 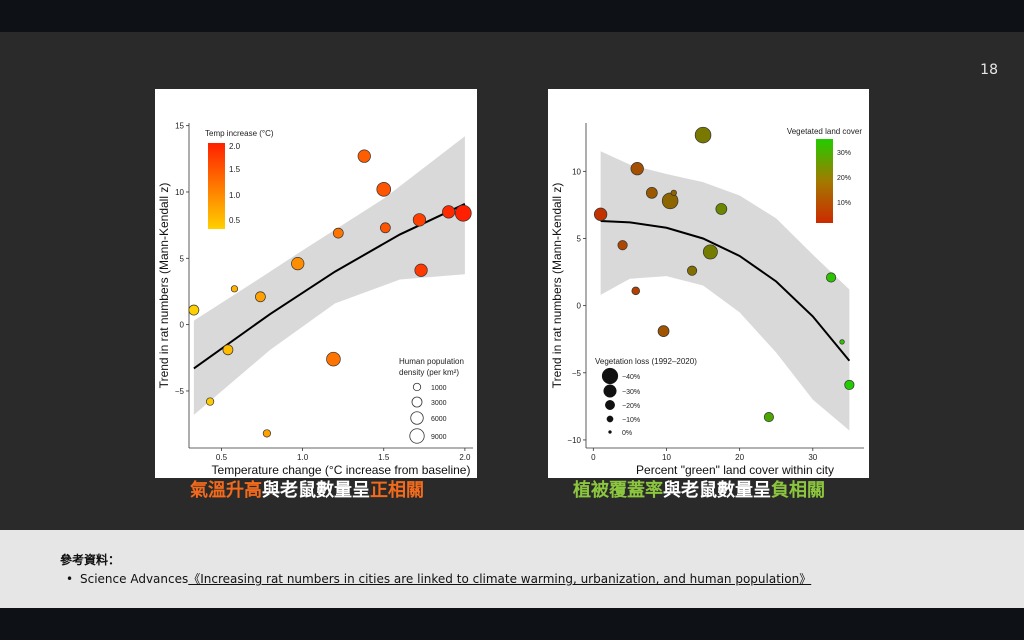 I want to click on caption-vegetation: 植被覆蓋率與老鼠數量呈負相關, so click(x=699, y=489).